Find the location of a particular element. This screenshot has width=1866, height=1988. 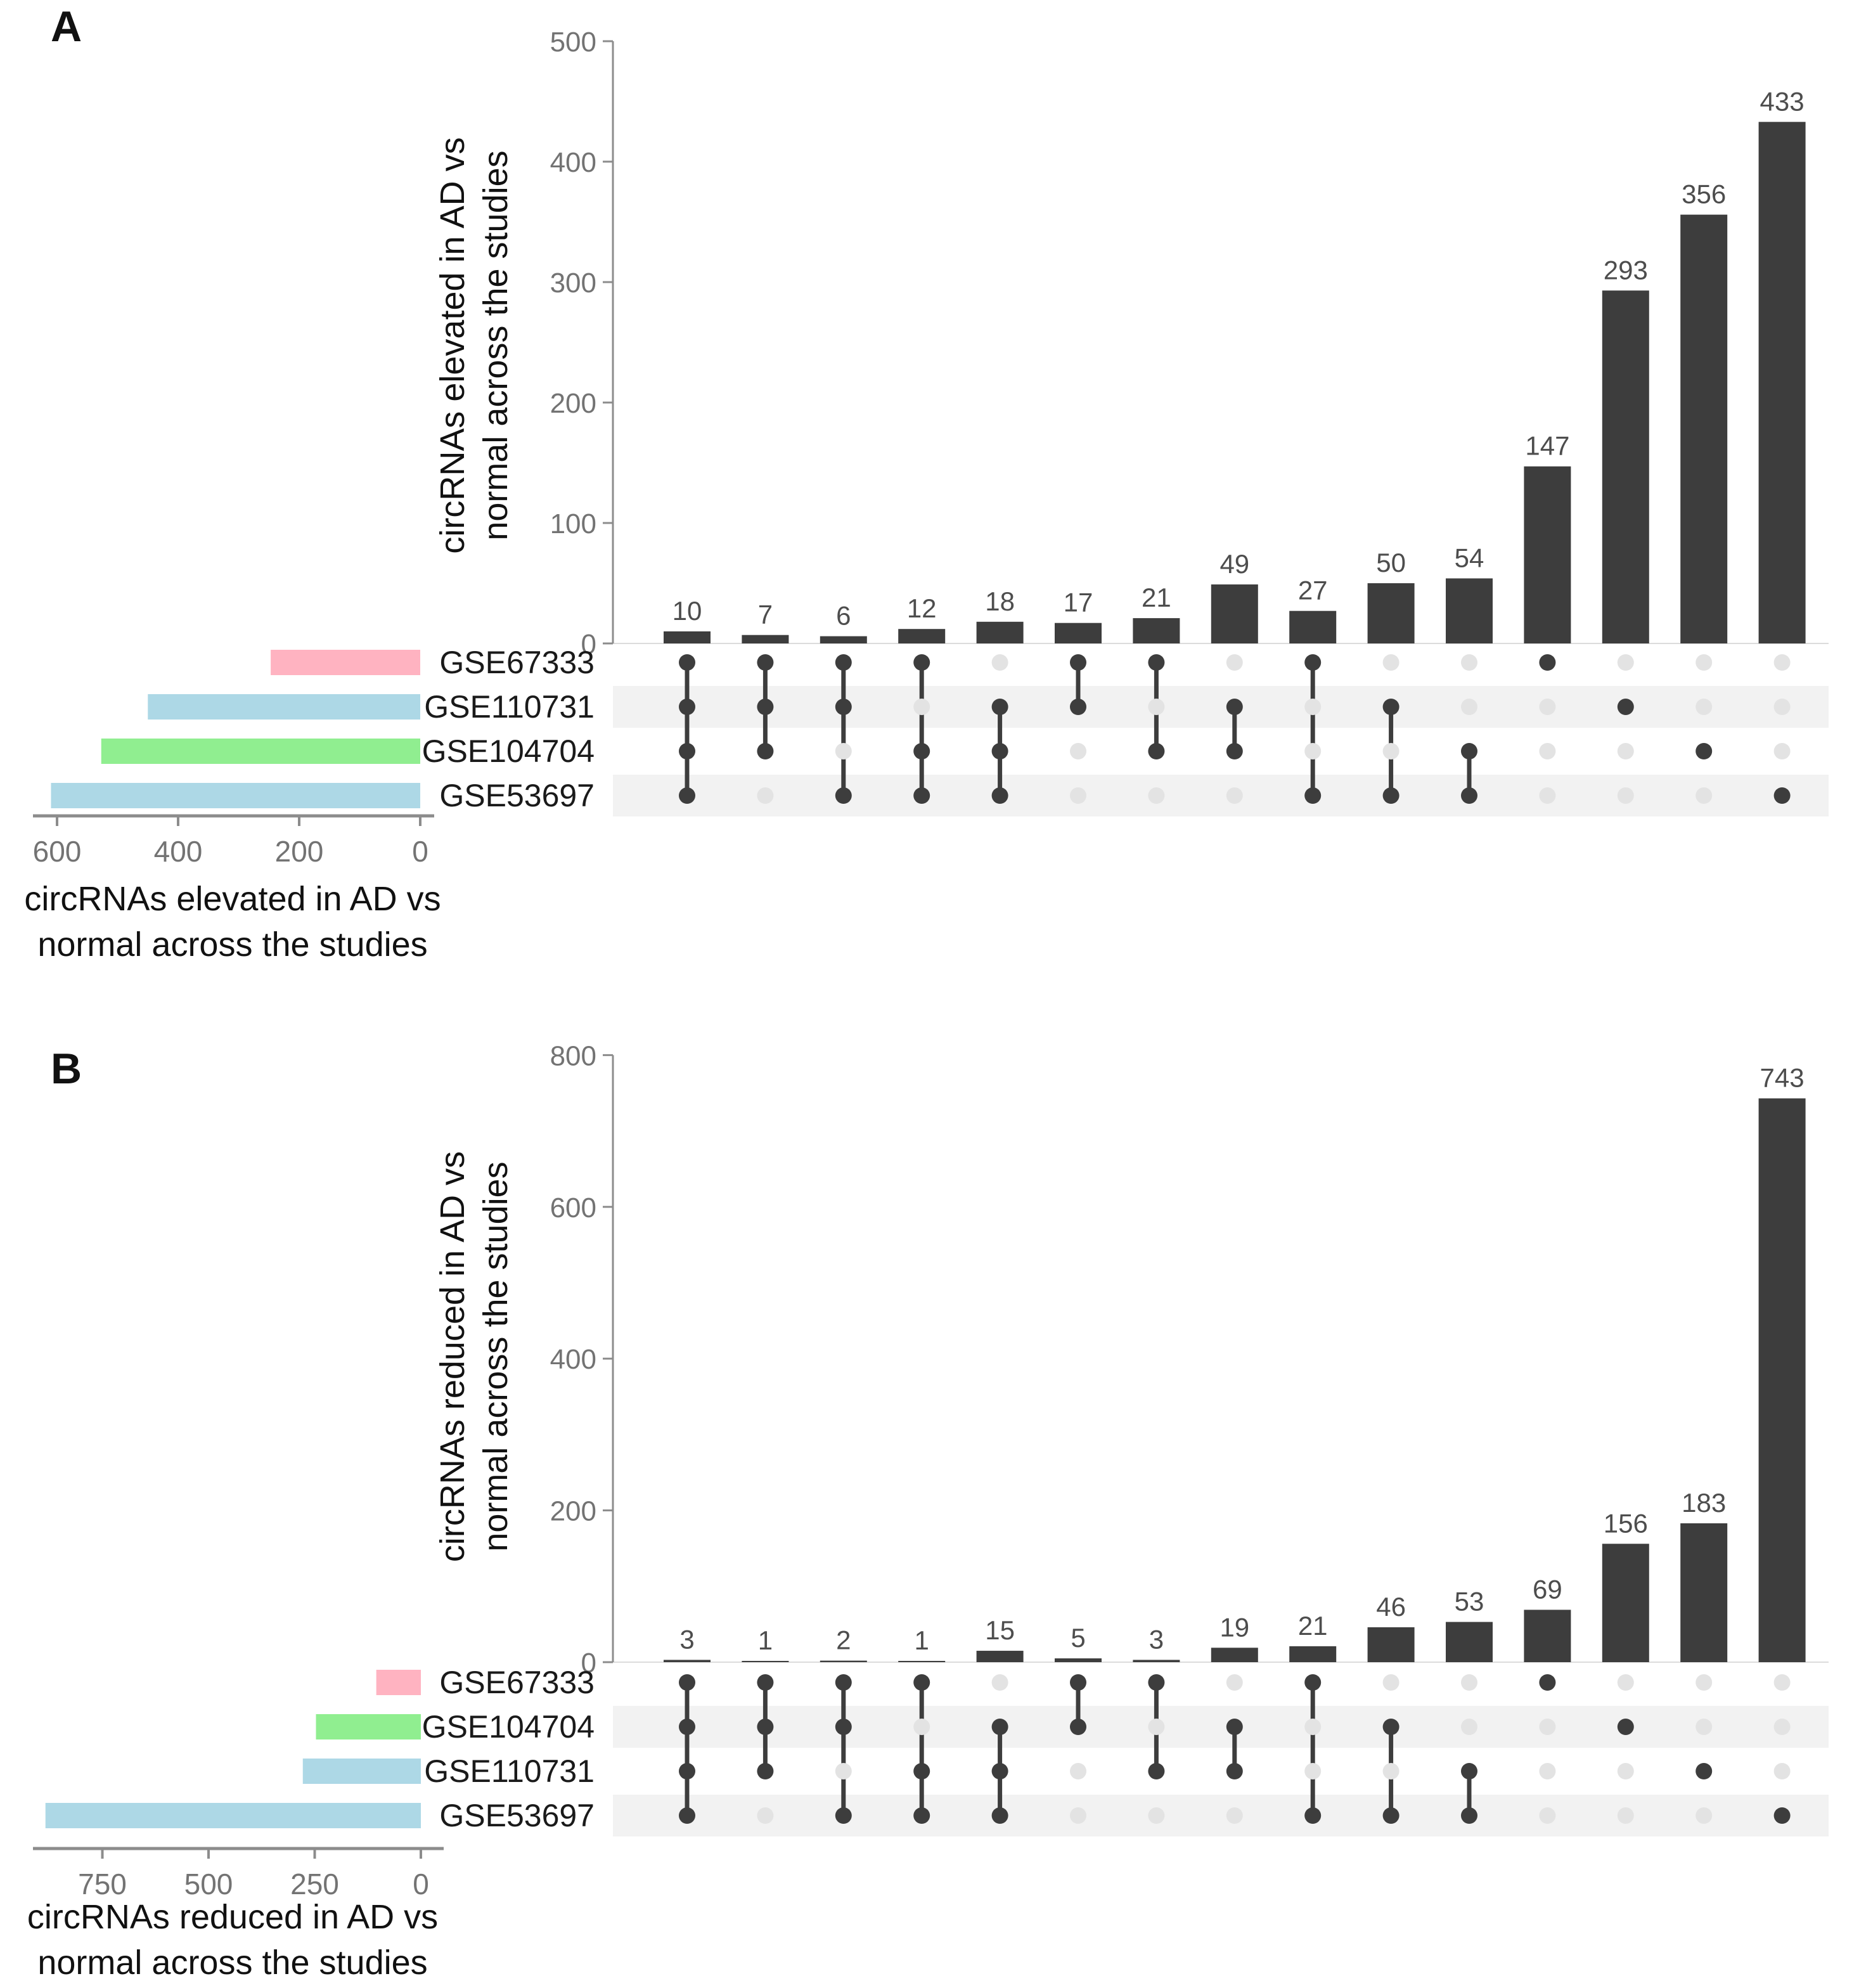

panel-b-intersection-value-label: 19 is located at coordinates (1234, 1627).